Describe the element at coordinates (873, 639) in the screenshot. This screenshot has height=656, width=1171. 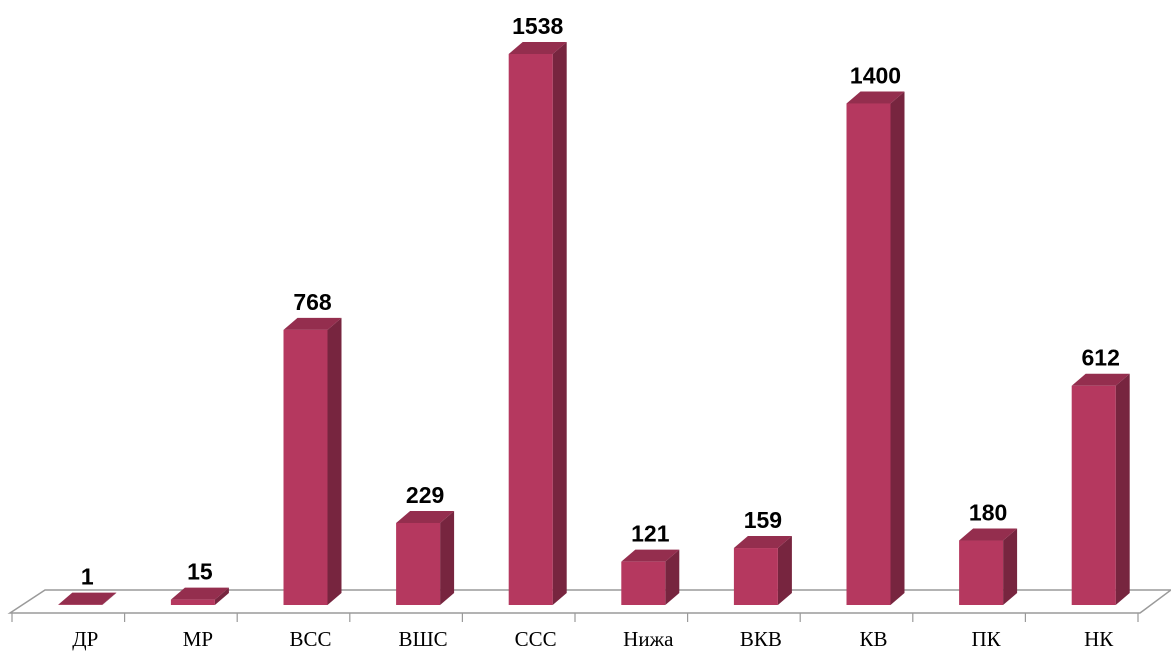
I see `x-tick-label: КВ` at that location.